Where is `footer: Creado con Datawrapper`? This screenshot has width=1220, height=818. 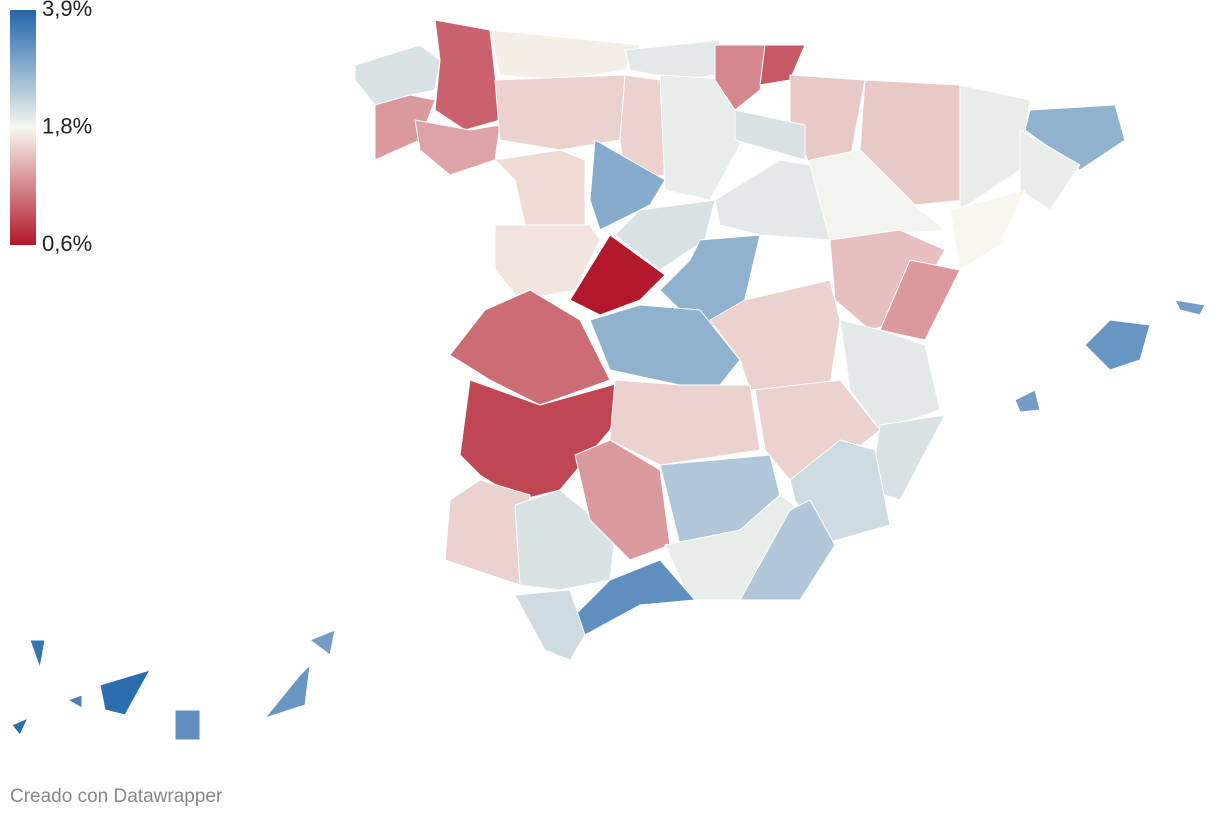 footer: Creado con Datawrapper is located at coordinates (116, 796).